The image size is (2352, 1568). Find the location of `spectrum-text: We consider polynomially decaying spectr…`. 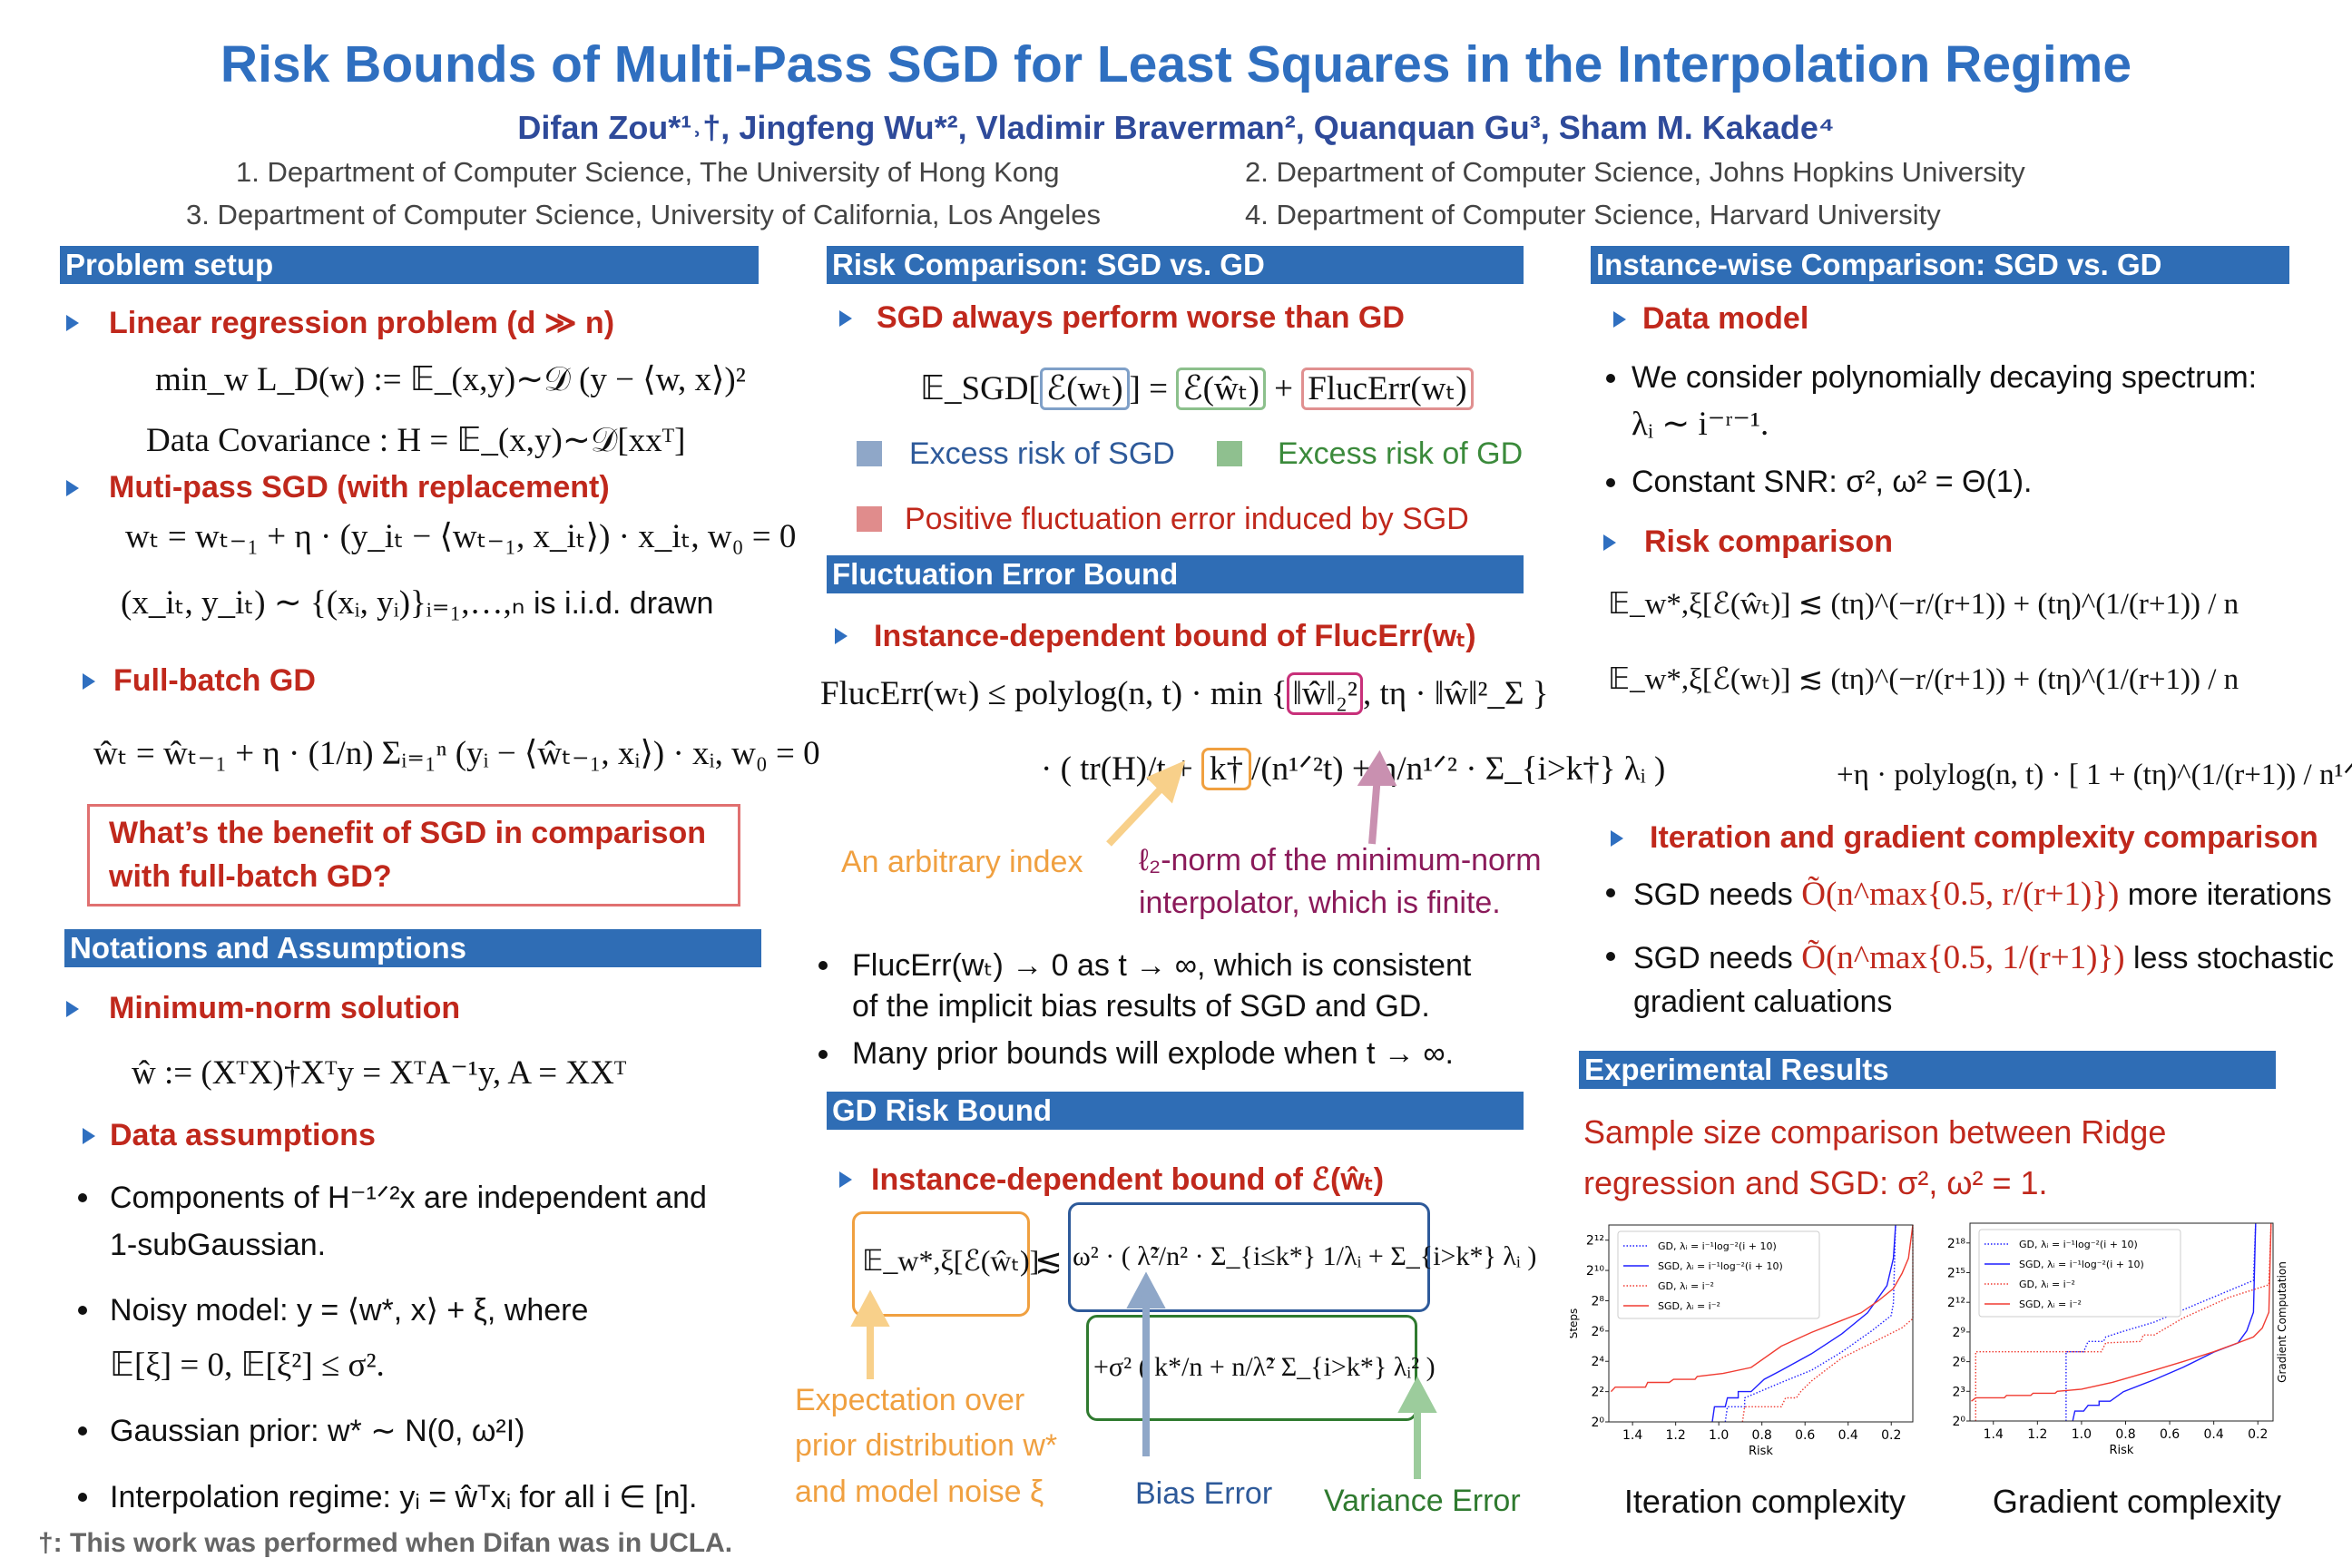

spectrum-text: We consider polynomially decaying spectr… is located at coordinates (1945, 377).